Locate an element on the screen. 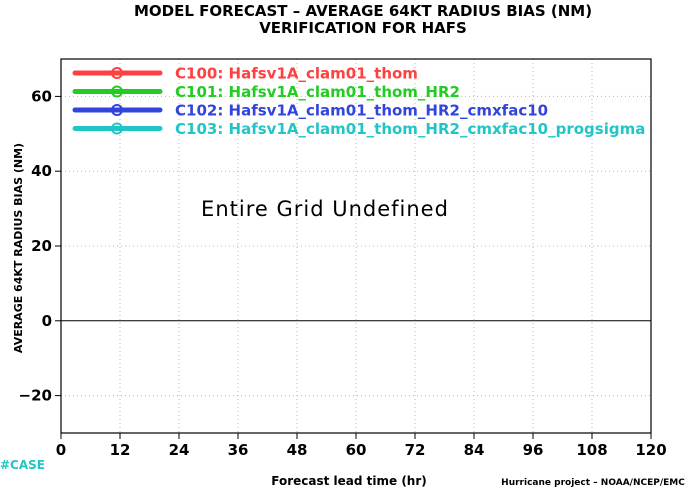 This screenshot has height=489, width=700. y-axis-ticks: −20 0 20 40 60 is located at coordinates (40, 246).